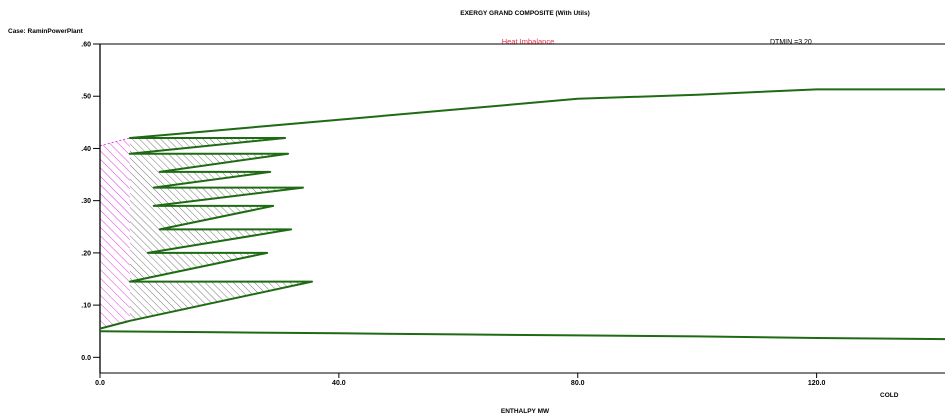 This screenshot has height=416, width=949. Describe the element at coordinates (339, 383) in the screenshot. I see `x-tick-label: 40.0` at that location.